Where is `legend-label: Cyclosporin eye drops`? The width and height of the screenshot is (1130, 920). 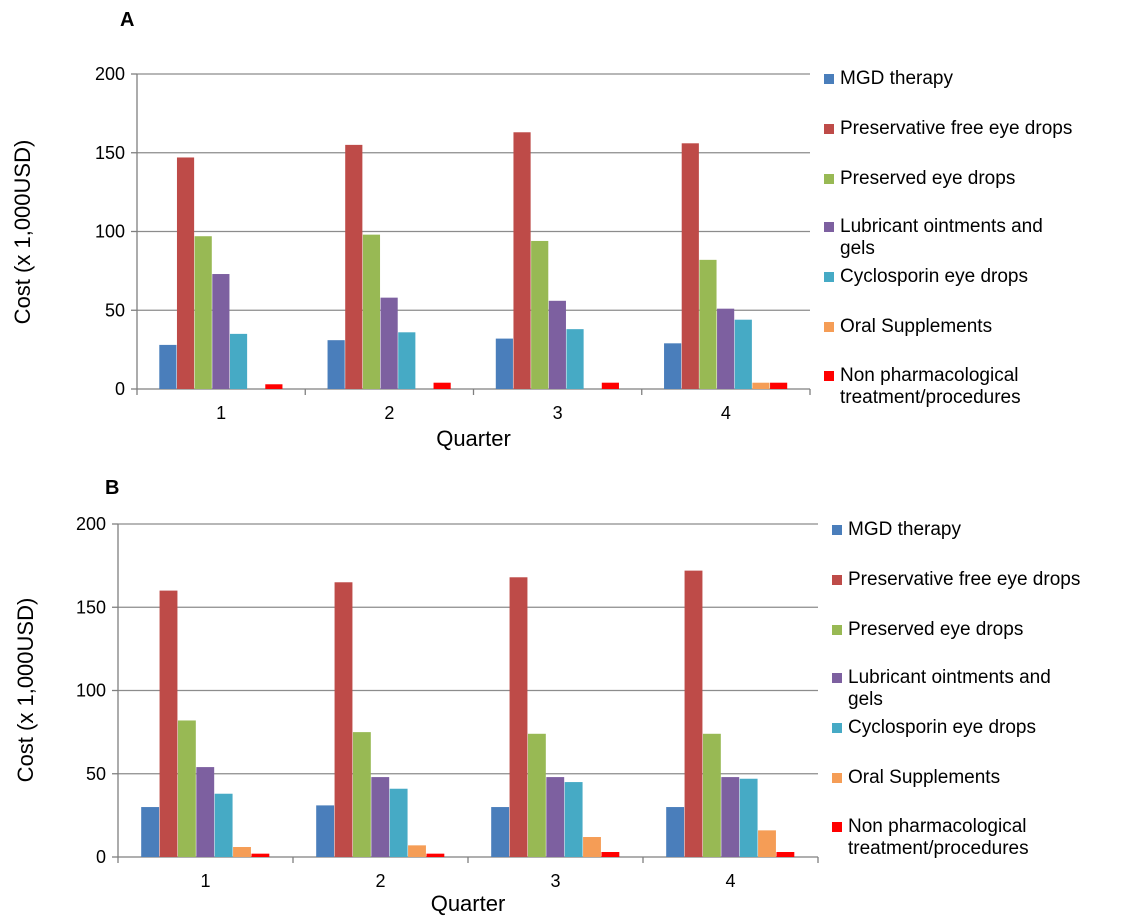
legend-label: Cyclosporin eye drops is located at coordinates (934, 276).